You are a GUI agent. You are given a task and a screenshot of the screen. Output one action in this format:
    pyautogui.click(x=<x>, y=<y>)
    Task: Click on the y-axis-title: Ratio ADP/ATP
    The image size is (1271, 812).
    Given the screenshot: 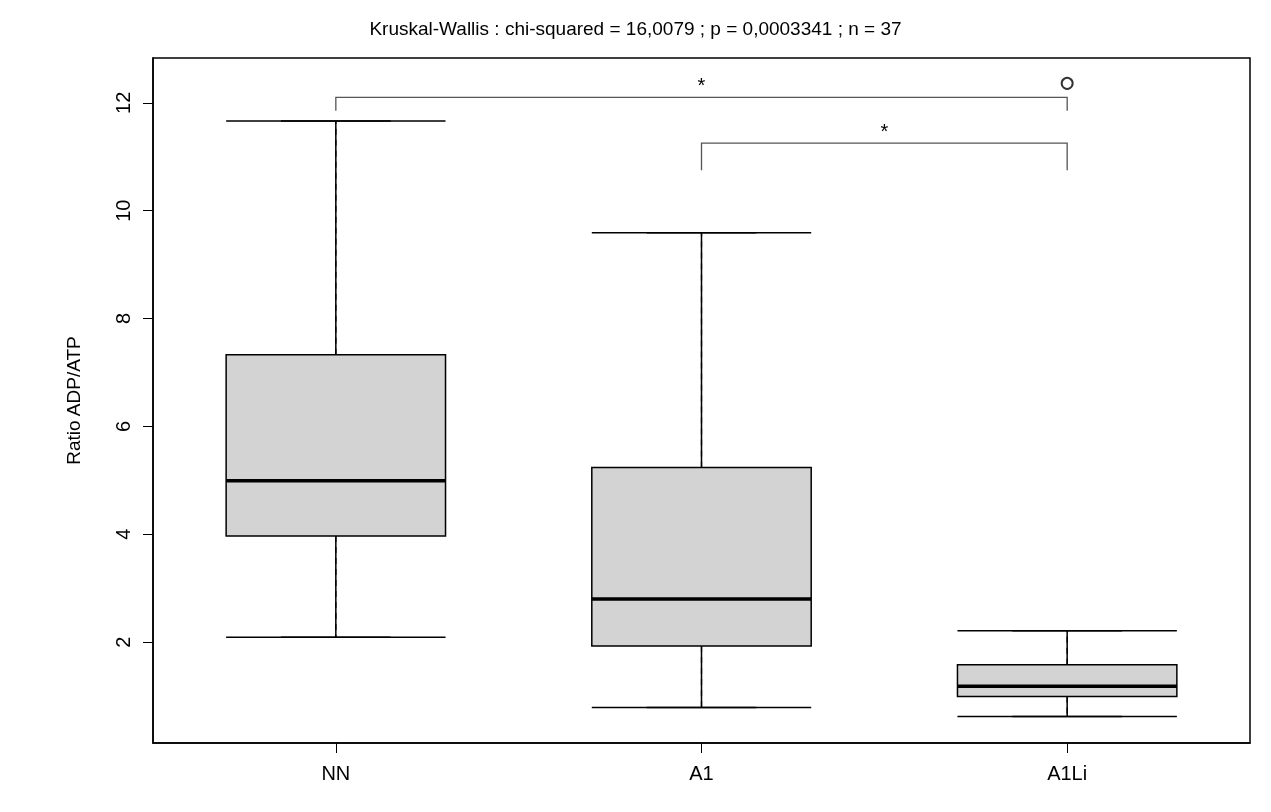 What is the action you would take?
    pyautogui.click(x=73, y=400)
    